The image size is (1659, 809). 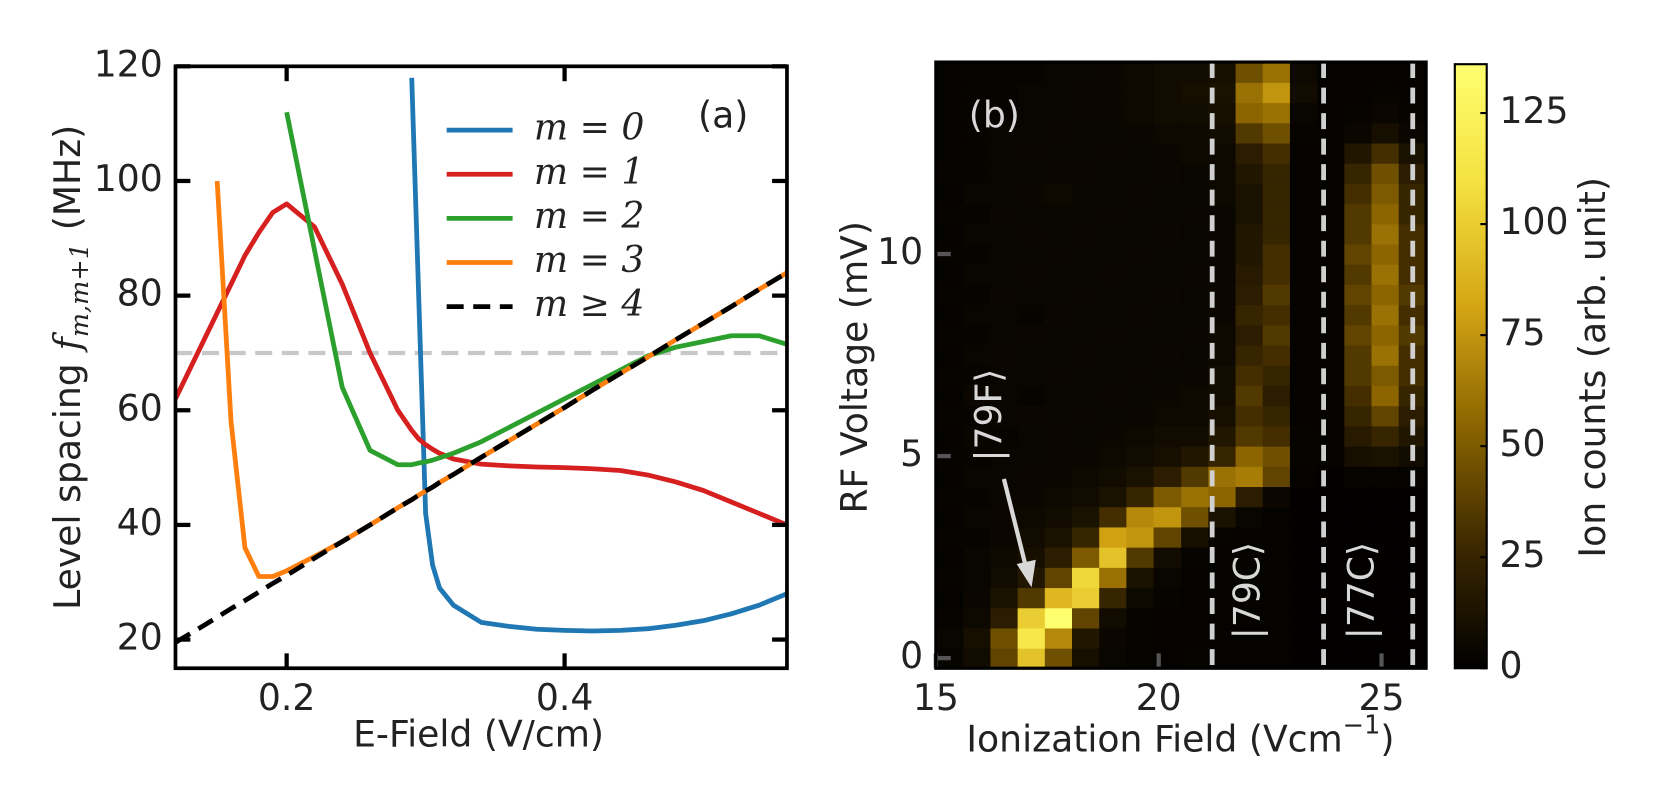 I want to click on x-axis-label: E-Field (V/cm), so click(x=478, y=733).